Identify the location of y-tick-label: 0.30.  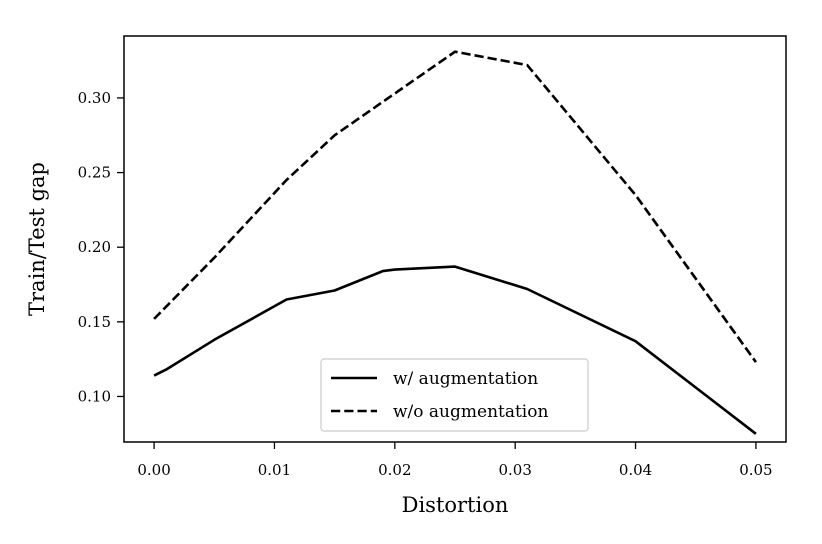
(94, 98).